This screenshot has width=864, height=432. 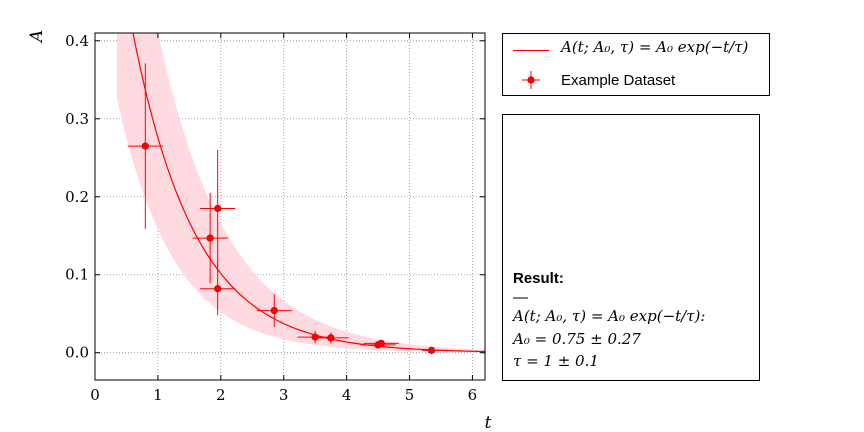 I want to click on legend-fit-line, so click(x=531, y=50).